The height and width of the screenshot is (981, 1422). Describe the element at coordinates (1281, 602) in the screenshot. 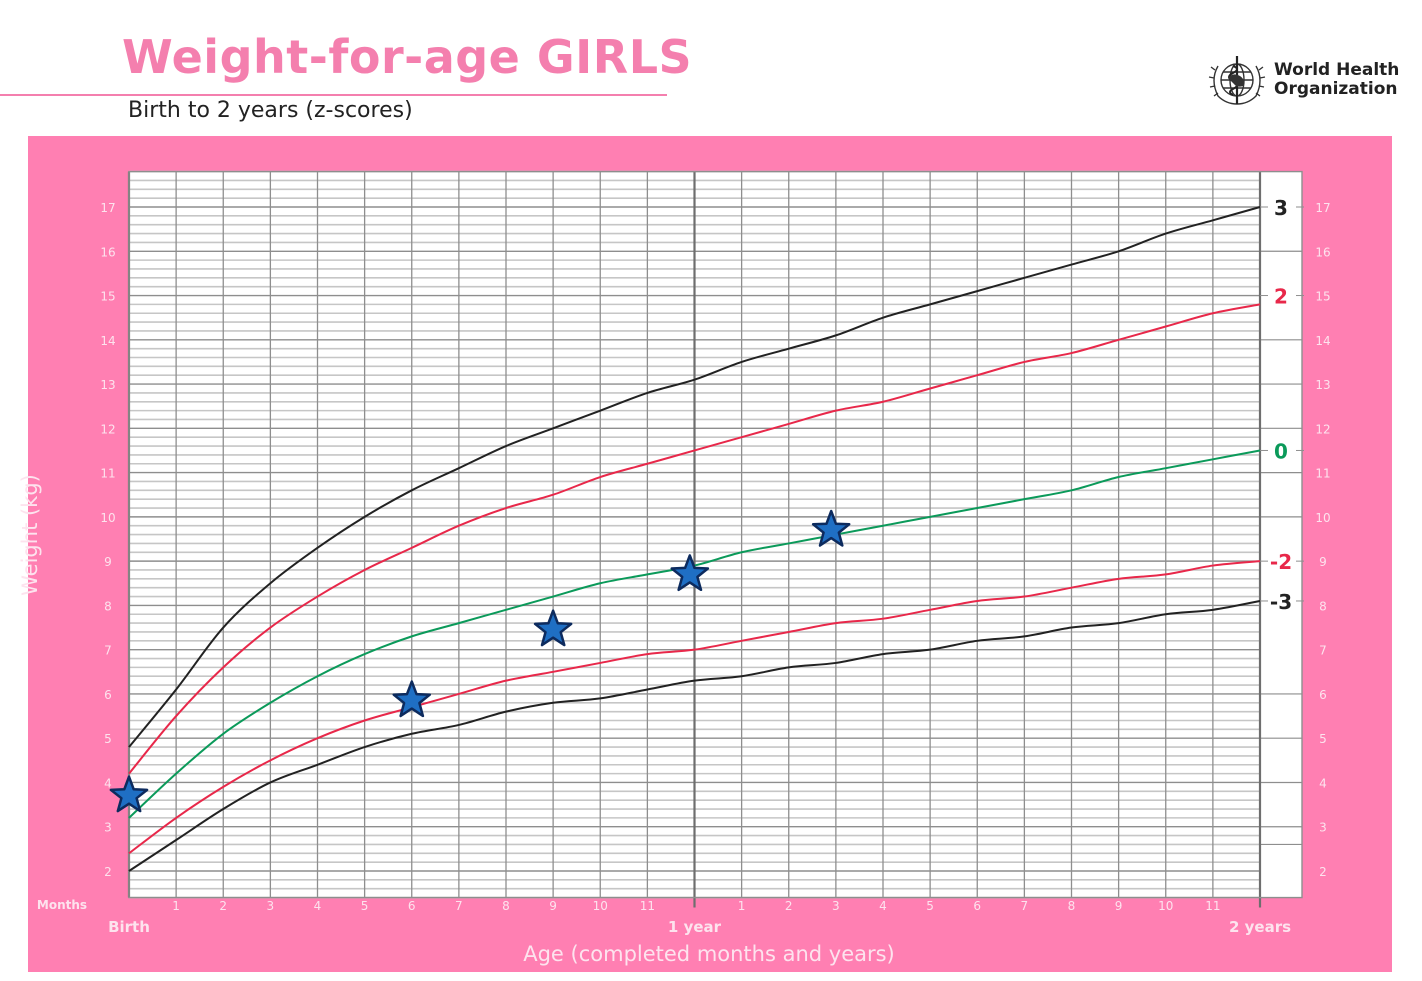

I see `zscore-label: -3` at that location.